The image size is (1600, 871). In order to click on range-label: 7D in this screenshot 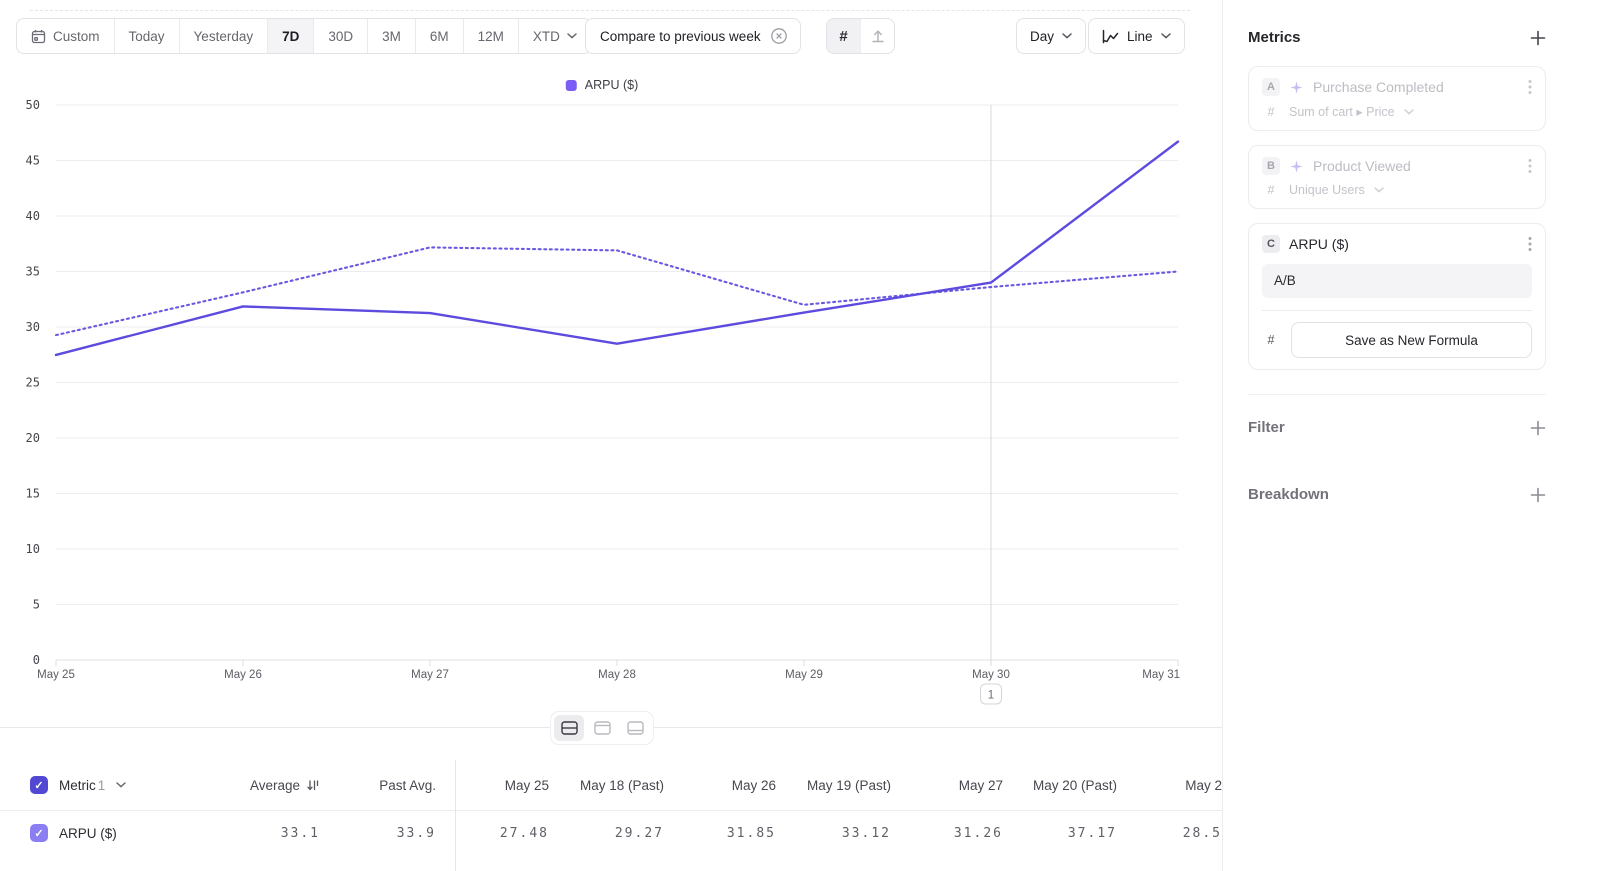, I will do `click(291, 36)`.